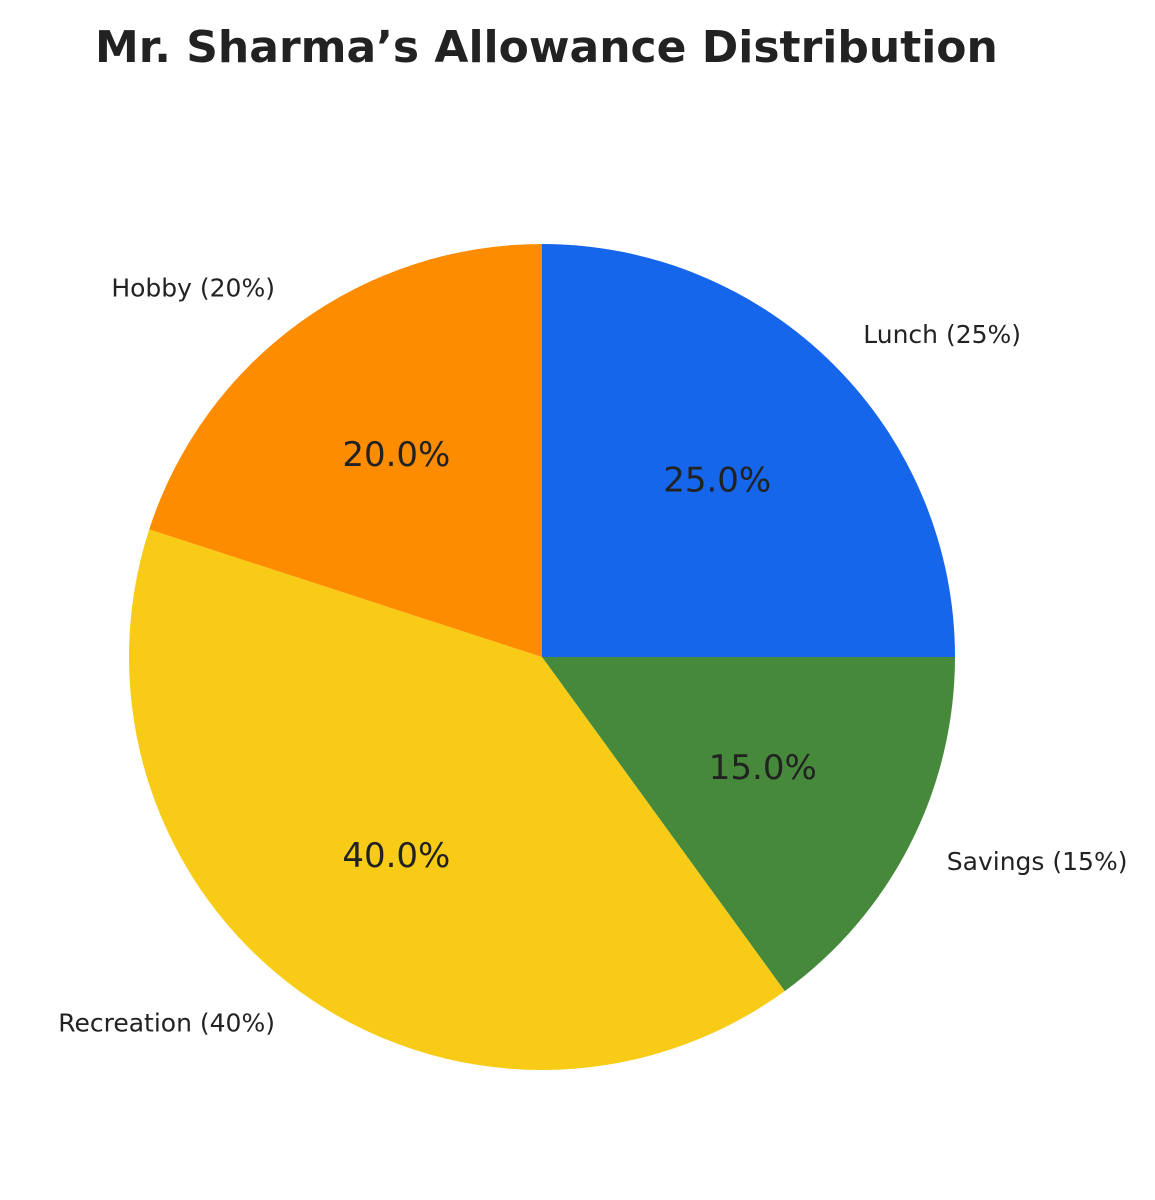 The height and width of the screenshot is (1200, 1155). I want to click on slice-category-label: Lunch (25%), so click(942, 334).